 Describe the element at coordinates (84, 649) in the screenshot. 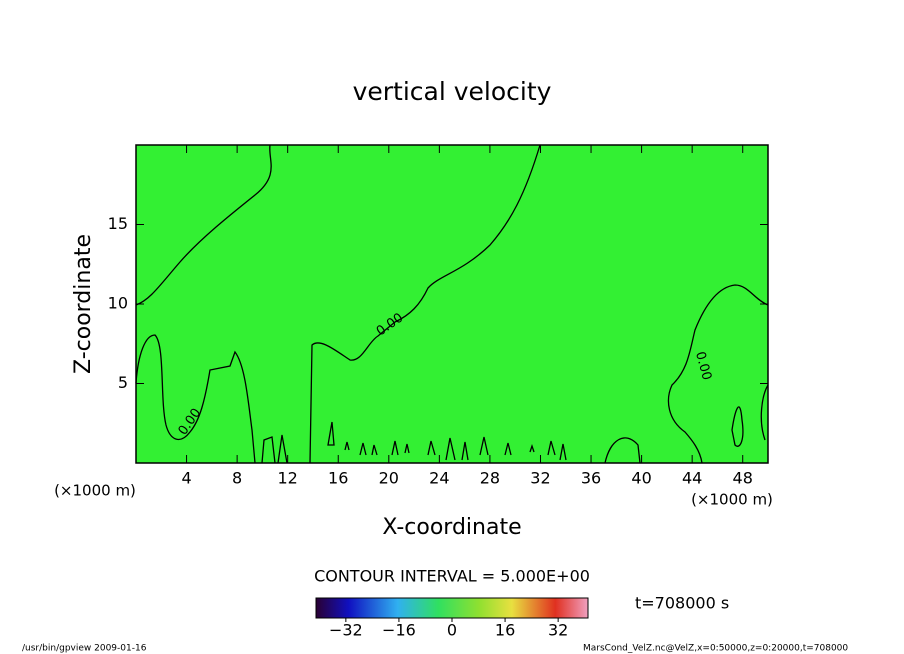

I see `footer-left: /usr/bin/gpview 2009-01-16` at that location.